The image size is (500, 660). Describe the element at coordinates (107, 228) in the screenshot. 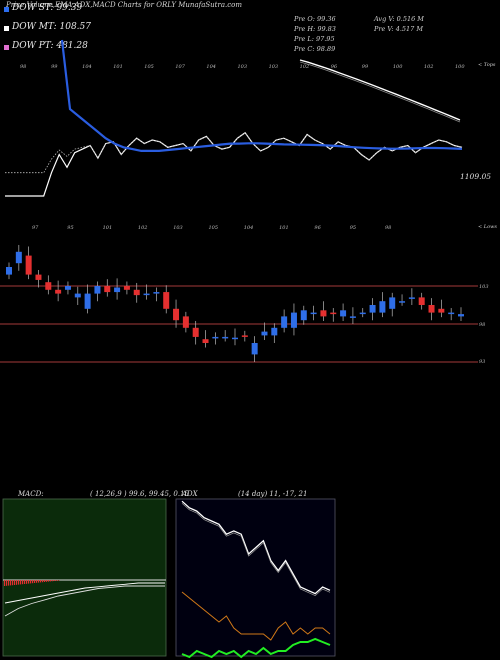

I see `lowLabels-2: 101` at that location.